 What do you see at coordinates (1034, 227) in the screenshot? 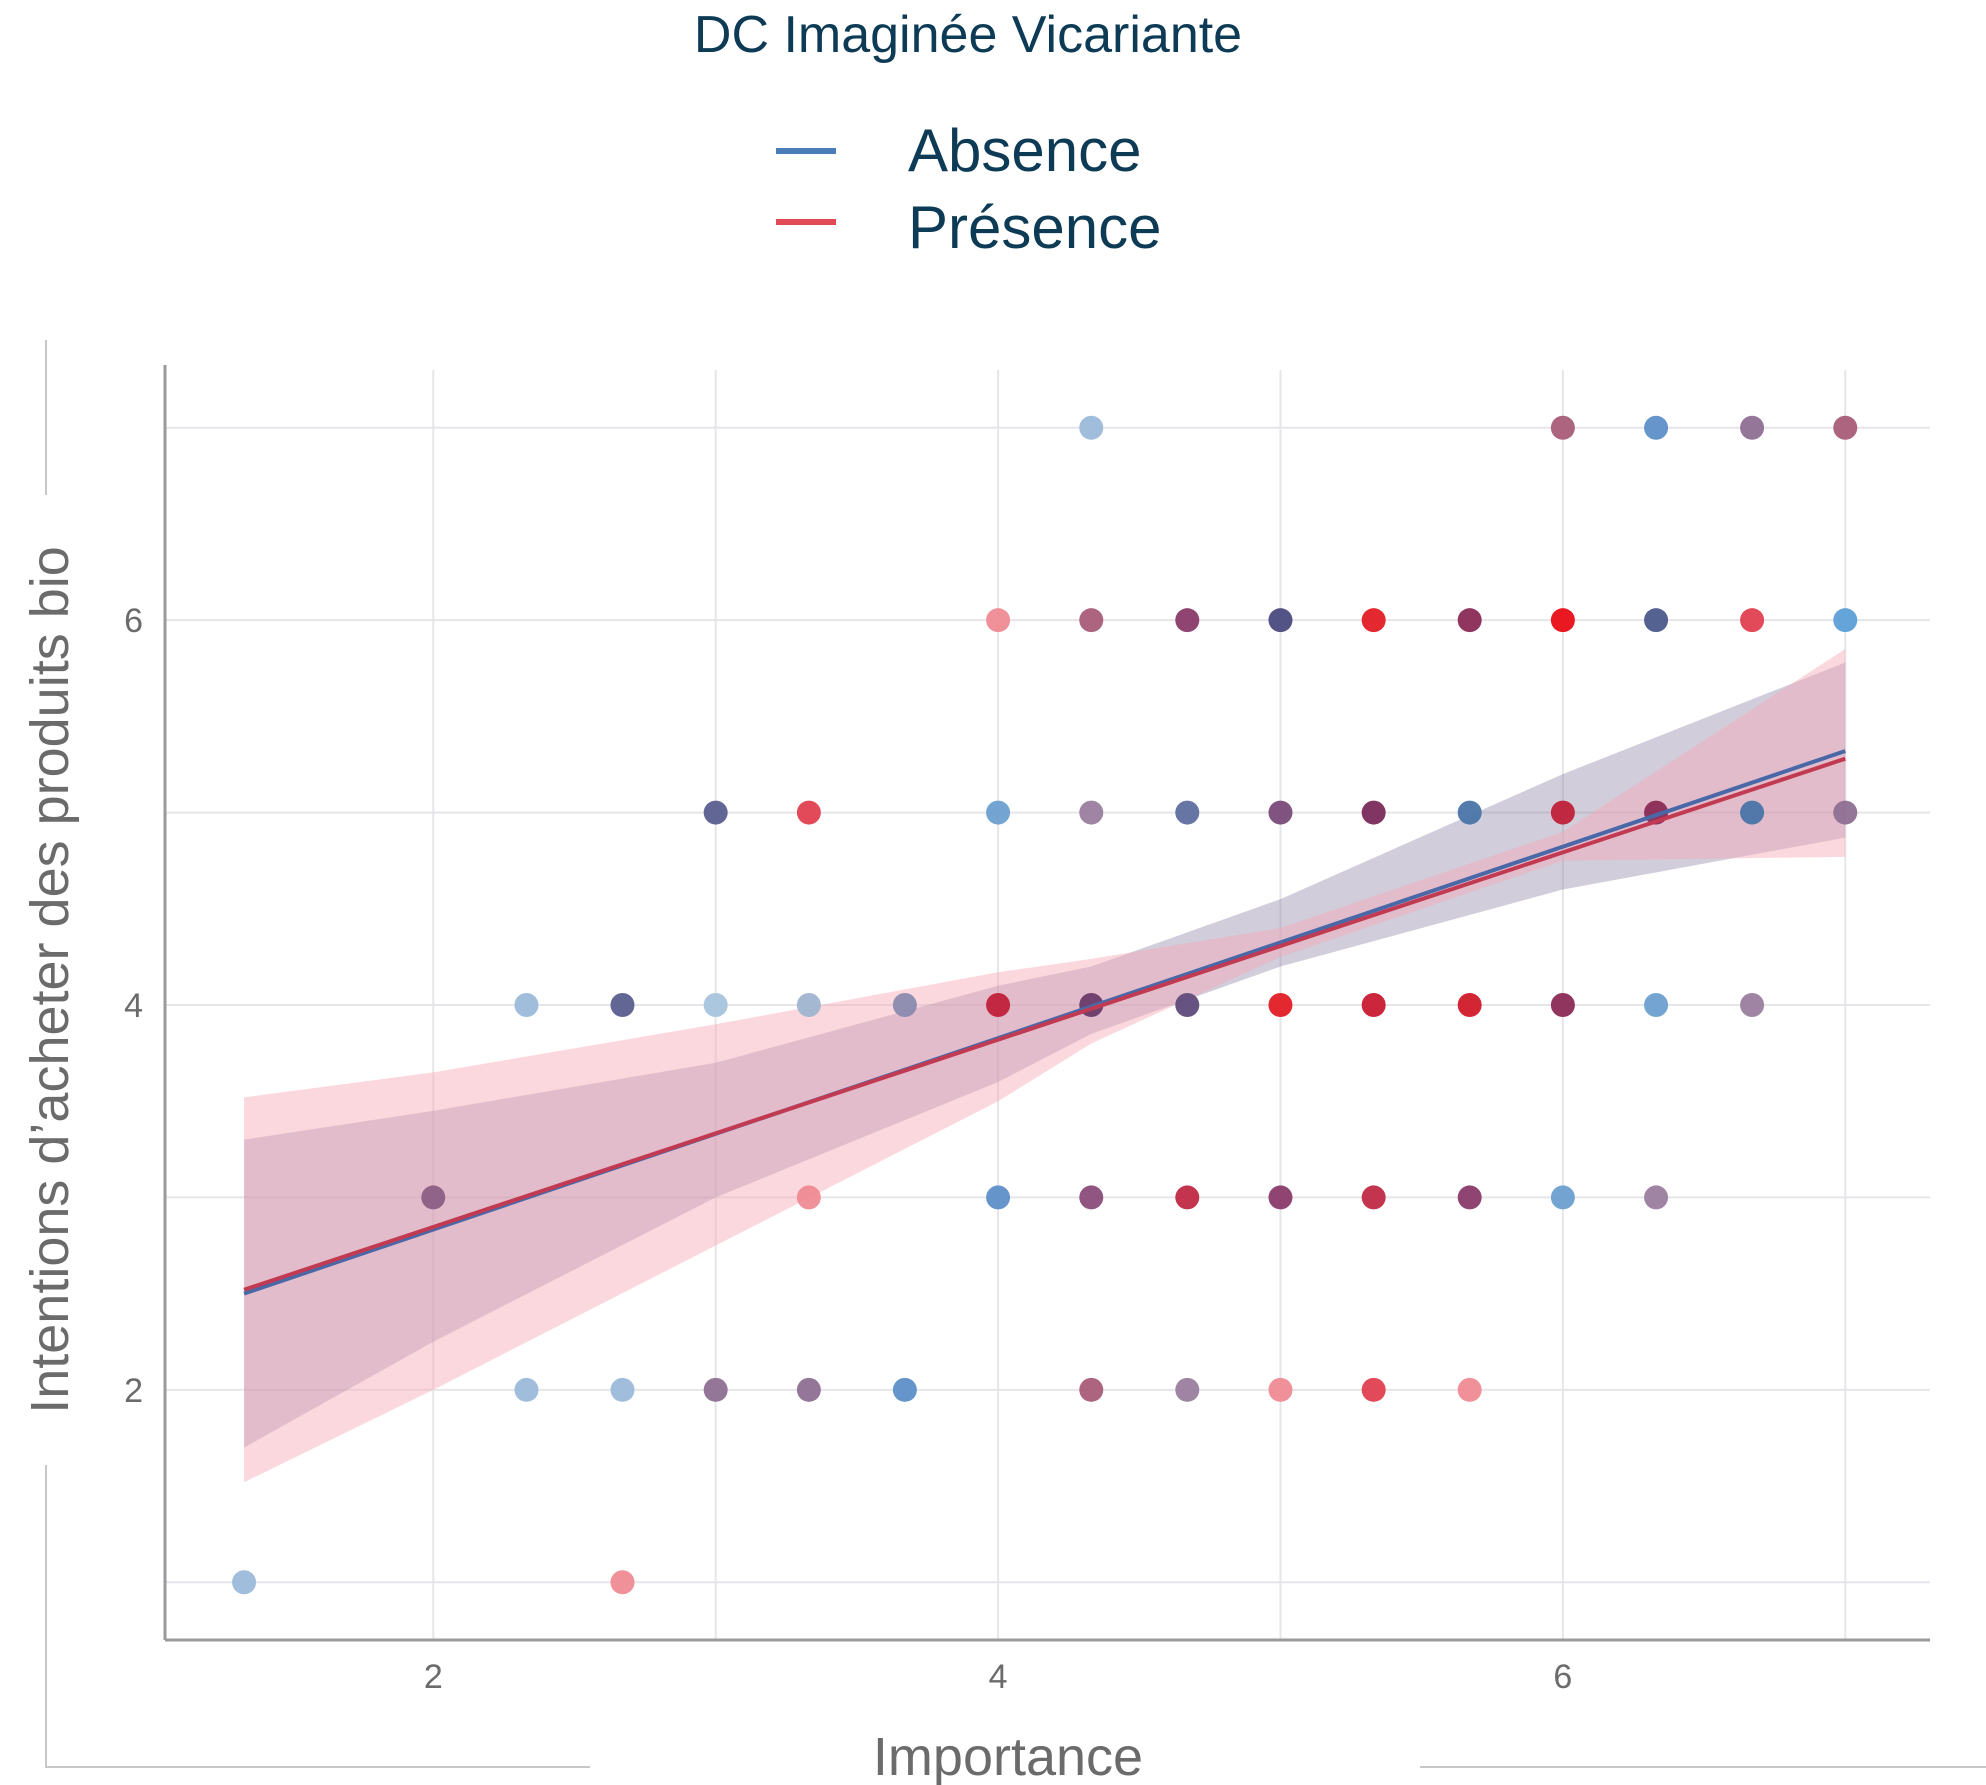
I see `legend-label-presence: Présence` at bounding box center [1034, 227].